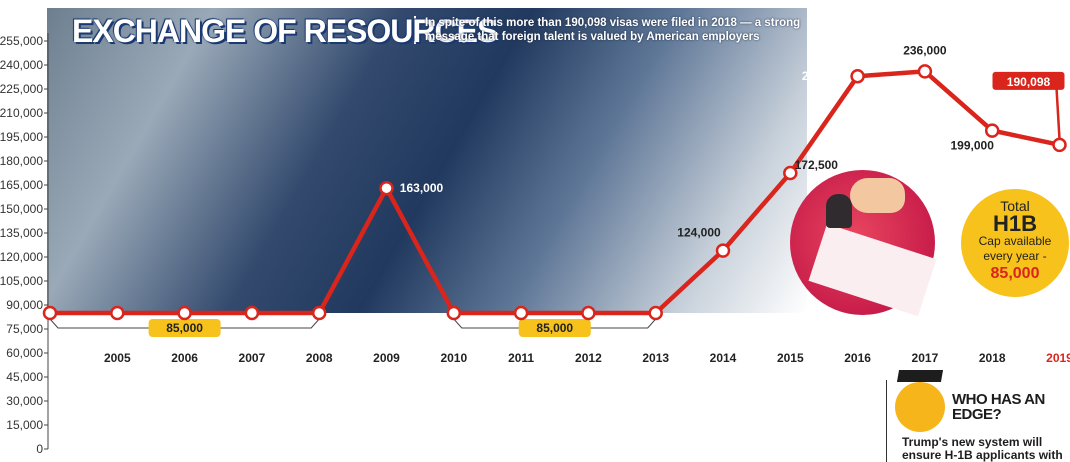 Image resolution: width=1070 pixels, height=462 pixels. Describe the element at coordinates (39, 449) in the screenshot. I see `y-tick-label: 0` at that location.